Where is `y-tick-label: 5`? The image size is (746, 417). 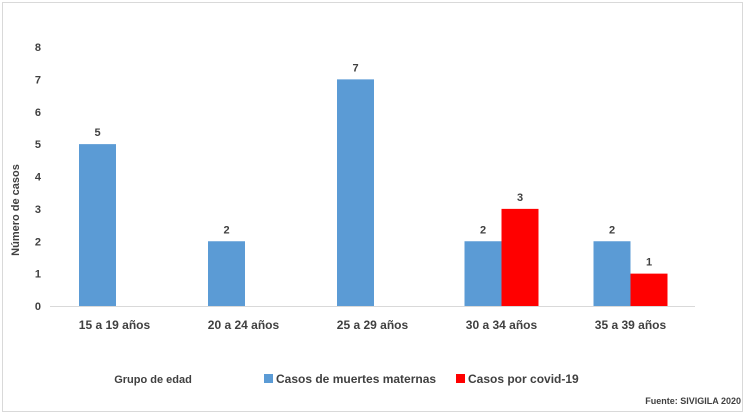
y-tick-label: 5 is located at coordinates (38, 145).